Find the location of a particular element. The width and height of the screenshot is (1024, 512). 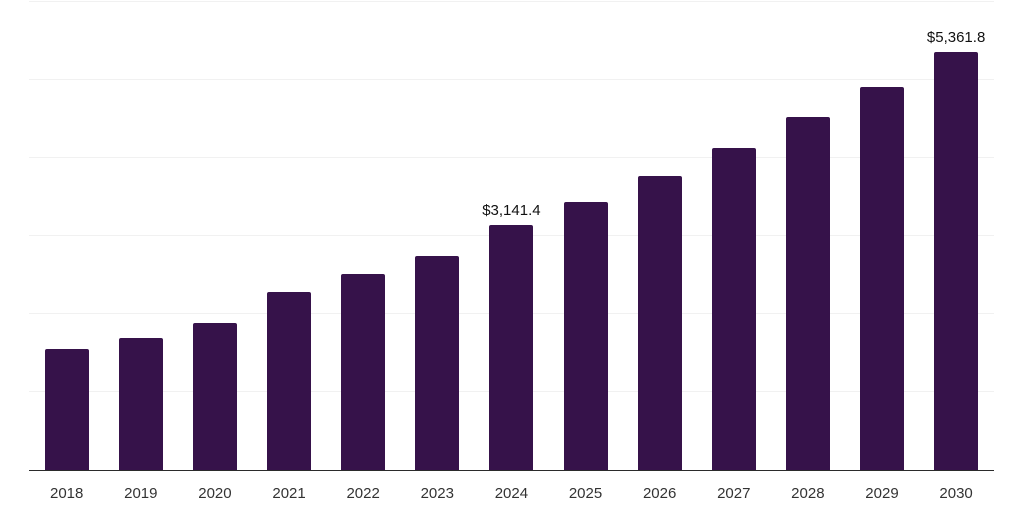

x-tick-2030: 2030 is located at coordinates (956, 493).